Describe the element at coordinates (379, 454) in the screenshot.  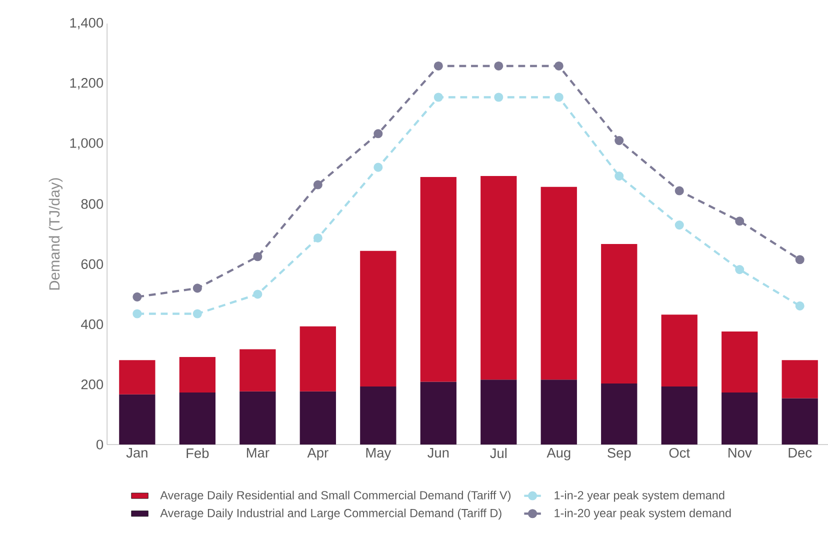
I see `x-tick-label: May` at that location.